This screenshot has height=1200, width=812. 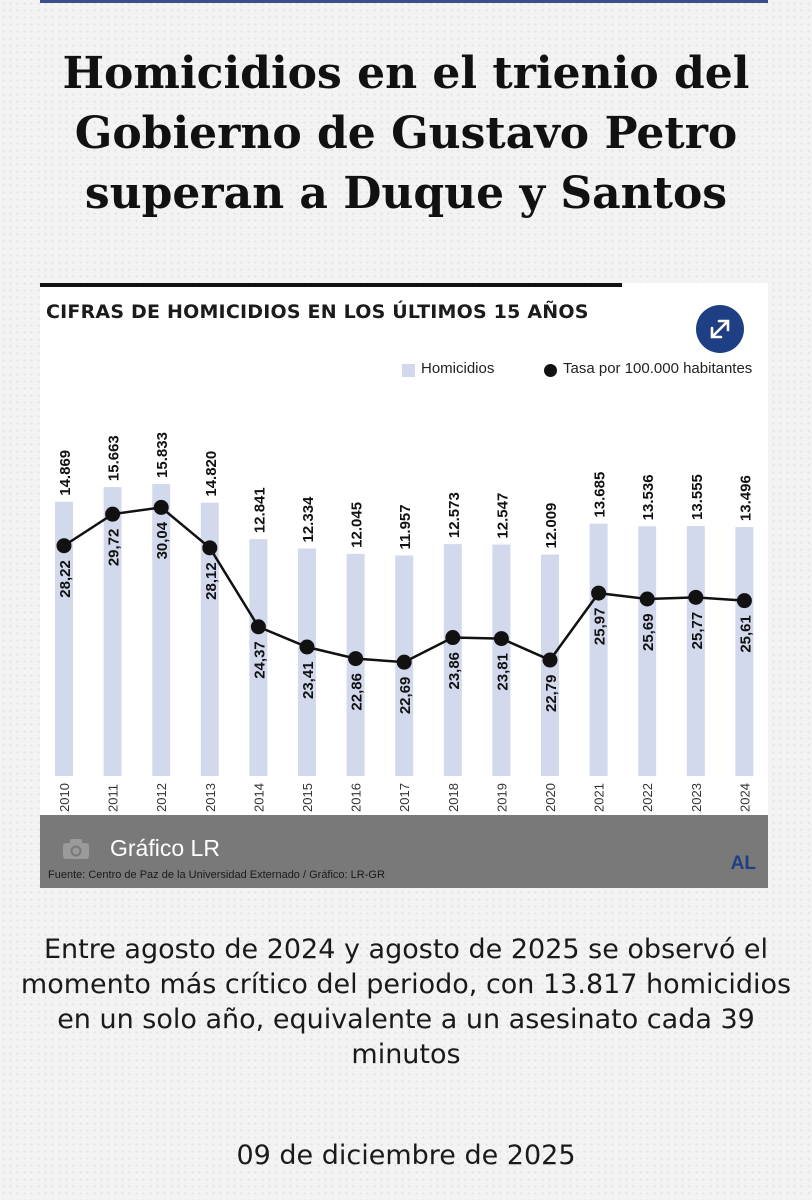 I want to click on rate-value-label: 23,81, so click(x=502, y=672).